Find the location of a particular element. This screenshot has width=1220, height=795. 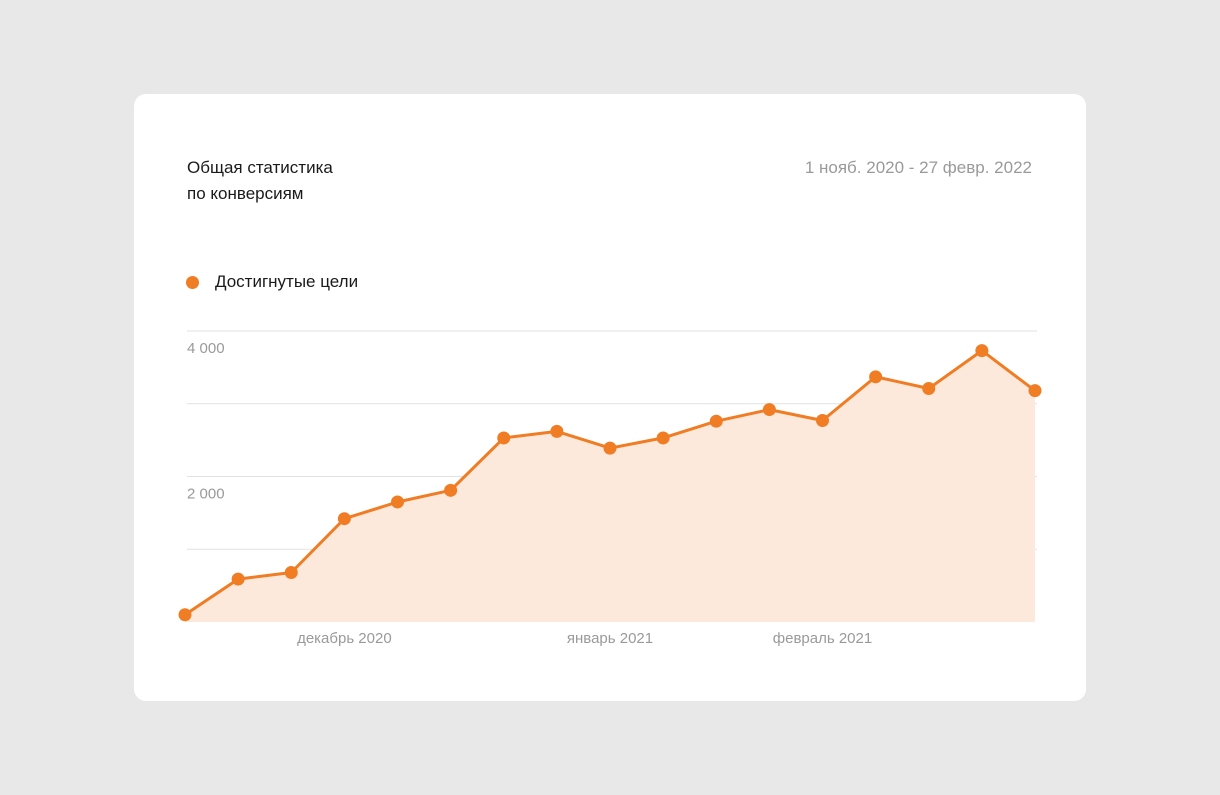

y-tick-label: 2 000 is located at coordinates (206, 494).